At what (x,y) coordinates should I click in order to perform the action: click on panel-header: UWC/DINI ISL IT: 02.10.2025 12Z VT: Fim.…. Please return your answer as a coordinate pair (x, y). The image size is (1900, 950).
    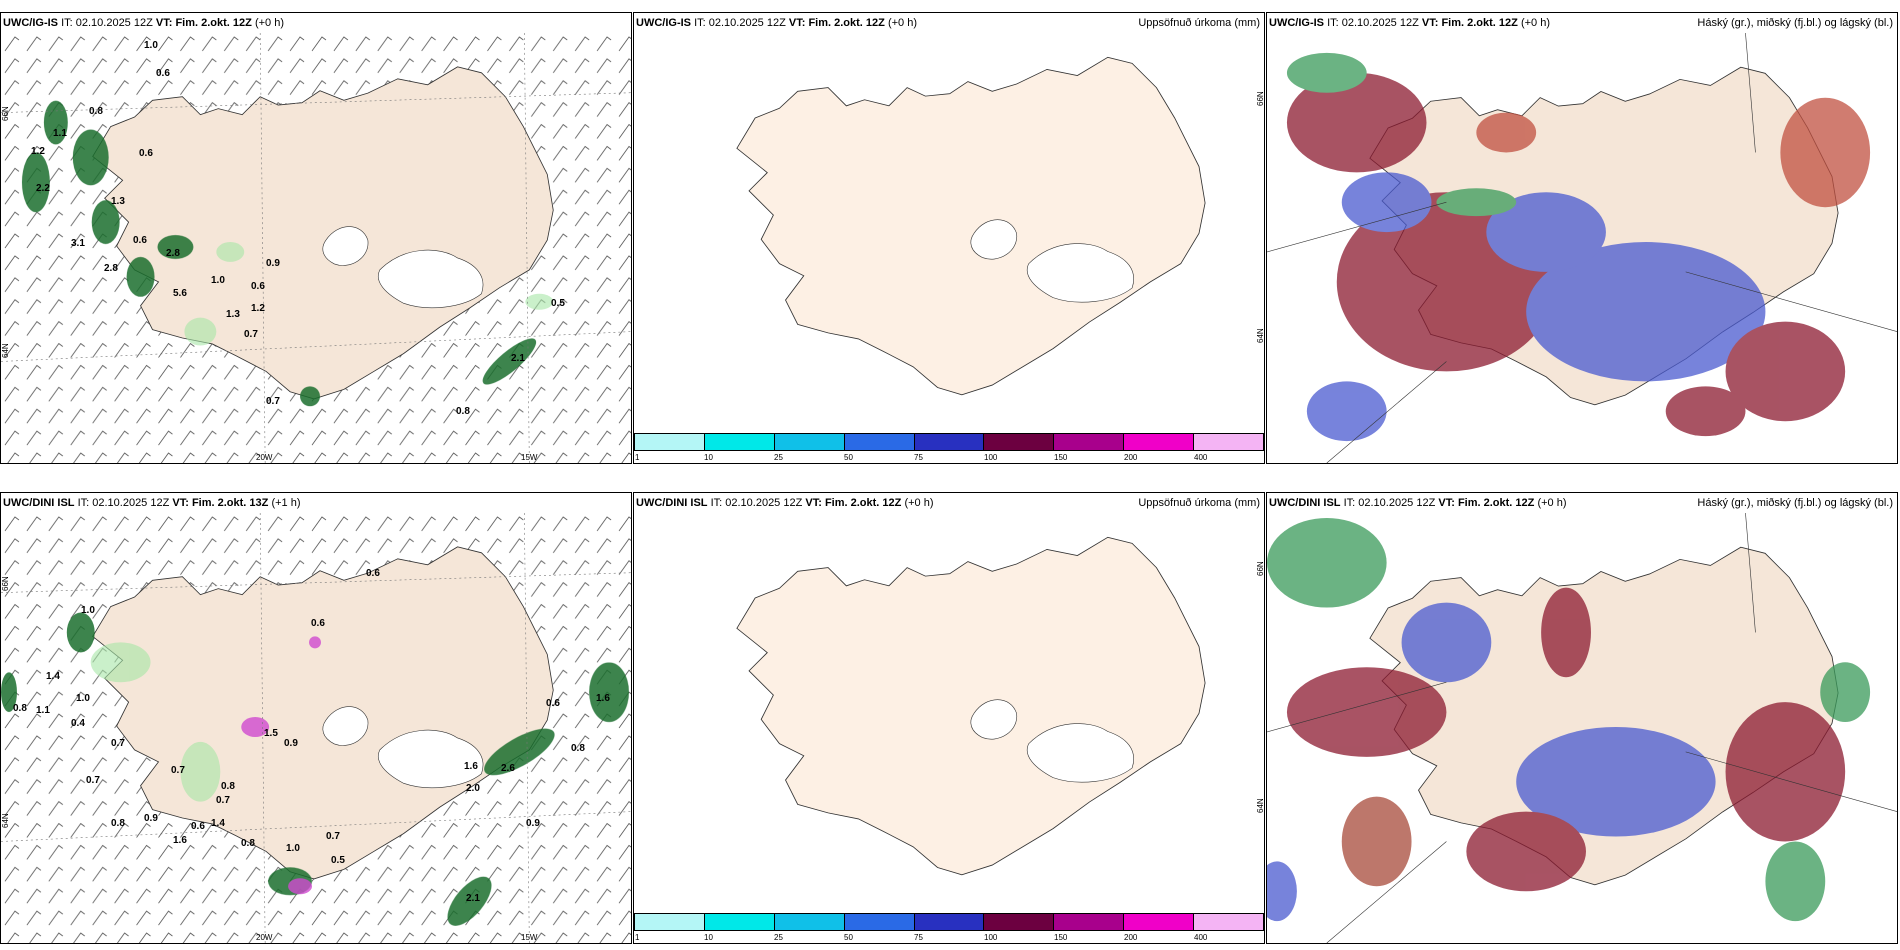
    Looking at the image, I should click on (1582, 503).